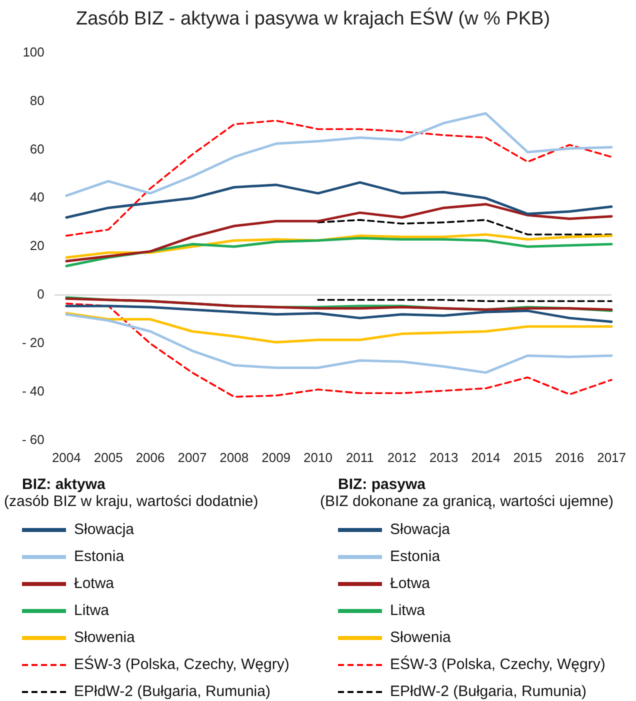  Describe the element at coordinates (276, 457) in the screenshot. I see `x-tick-label: 2009` at that location.